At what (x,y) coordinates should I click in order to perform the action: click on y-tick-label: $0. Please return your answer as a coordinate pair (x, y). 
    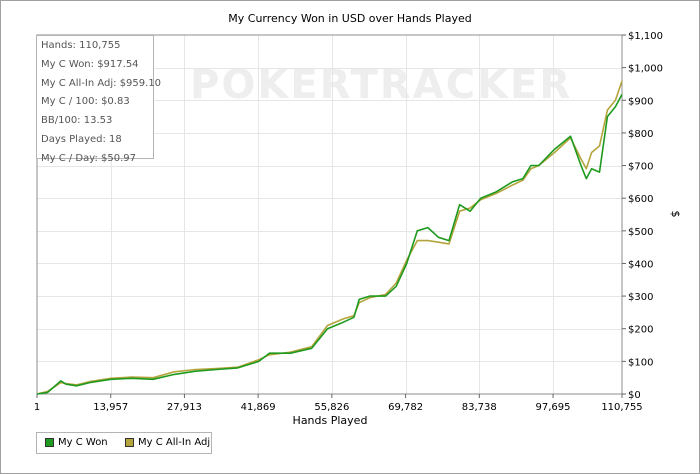
    Looking at the image, I should click on (634, 395).